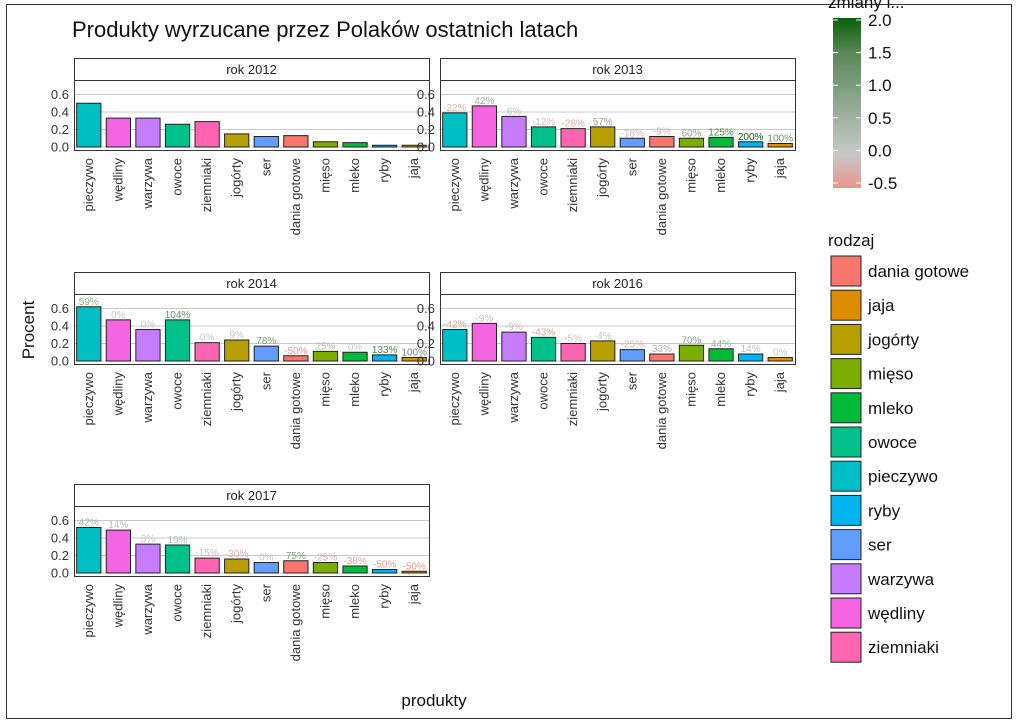  I want to click on plot-panel, so click(252, 541).